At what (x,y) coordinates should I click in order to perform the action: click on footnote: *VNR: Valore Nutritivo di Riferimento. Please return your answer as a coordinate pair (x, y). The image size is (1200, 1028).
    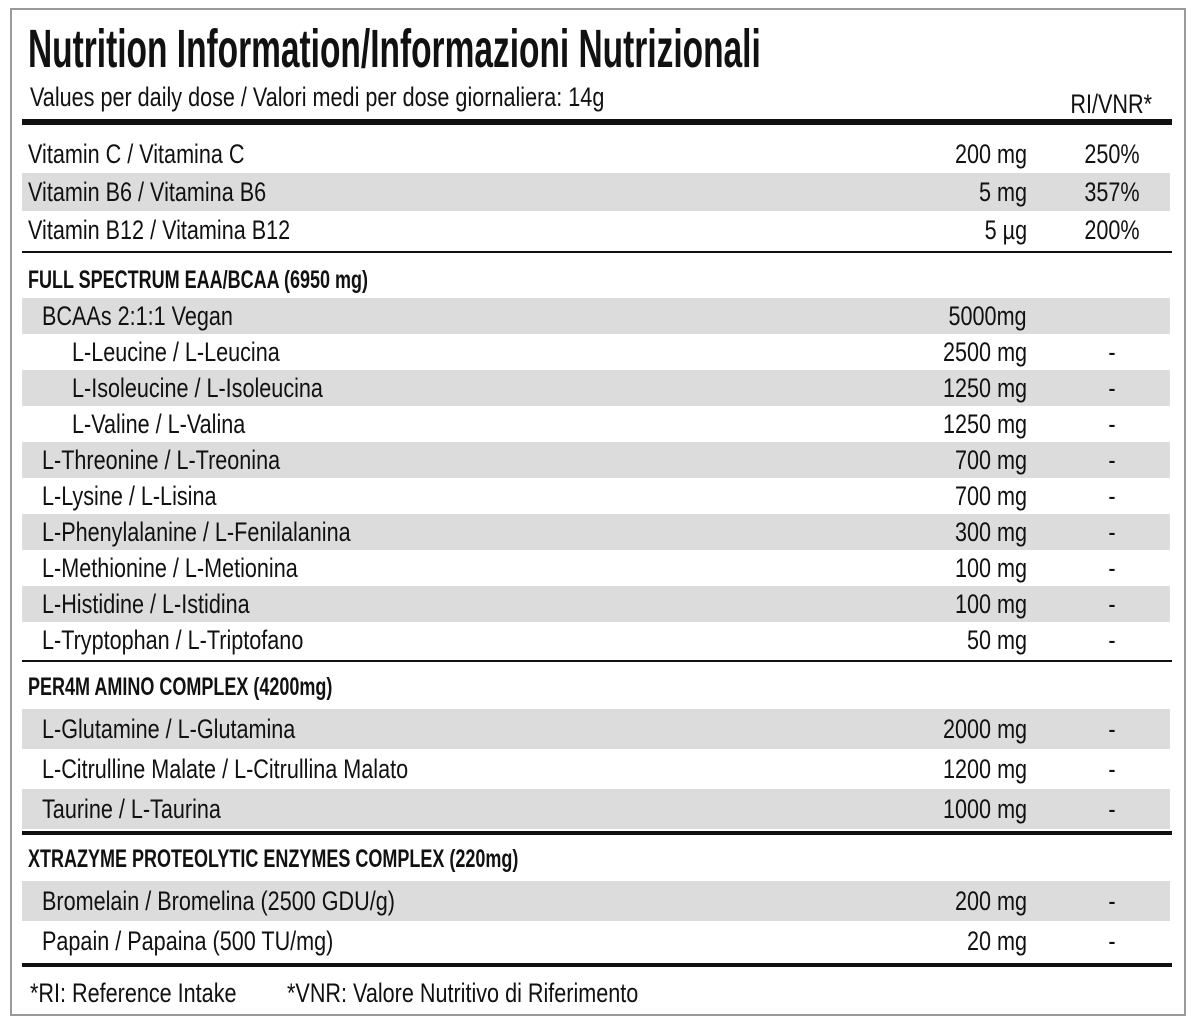
    Looking at the image, I should click on (463, 993).